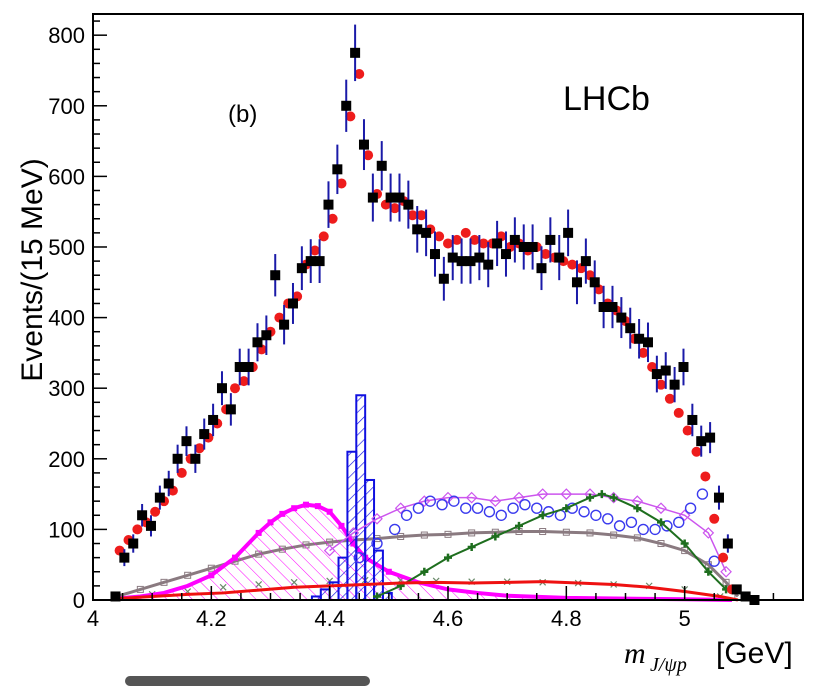  What do you see at coordinates (79, 600) in the screenshot?
I see `y-tick-label: 0` at bounding box center [79, 600].